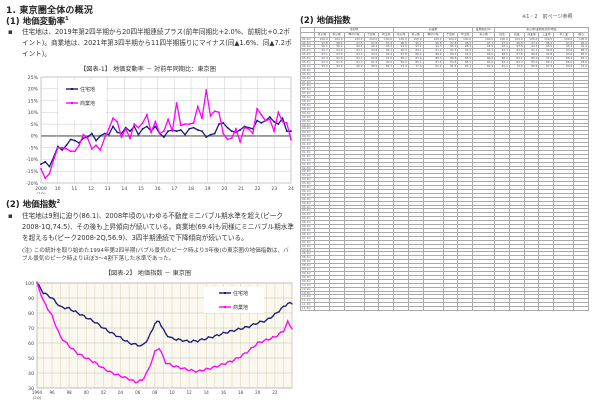 The width and height of the screenshot is (602, 410). I want to click on x-tick-label: 23, so click(274, 189).